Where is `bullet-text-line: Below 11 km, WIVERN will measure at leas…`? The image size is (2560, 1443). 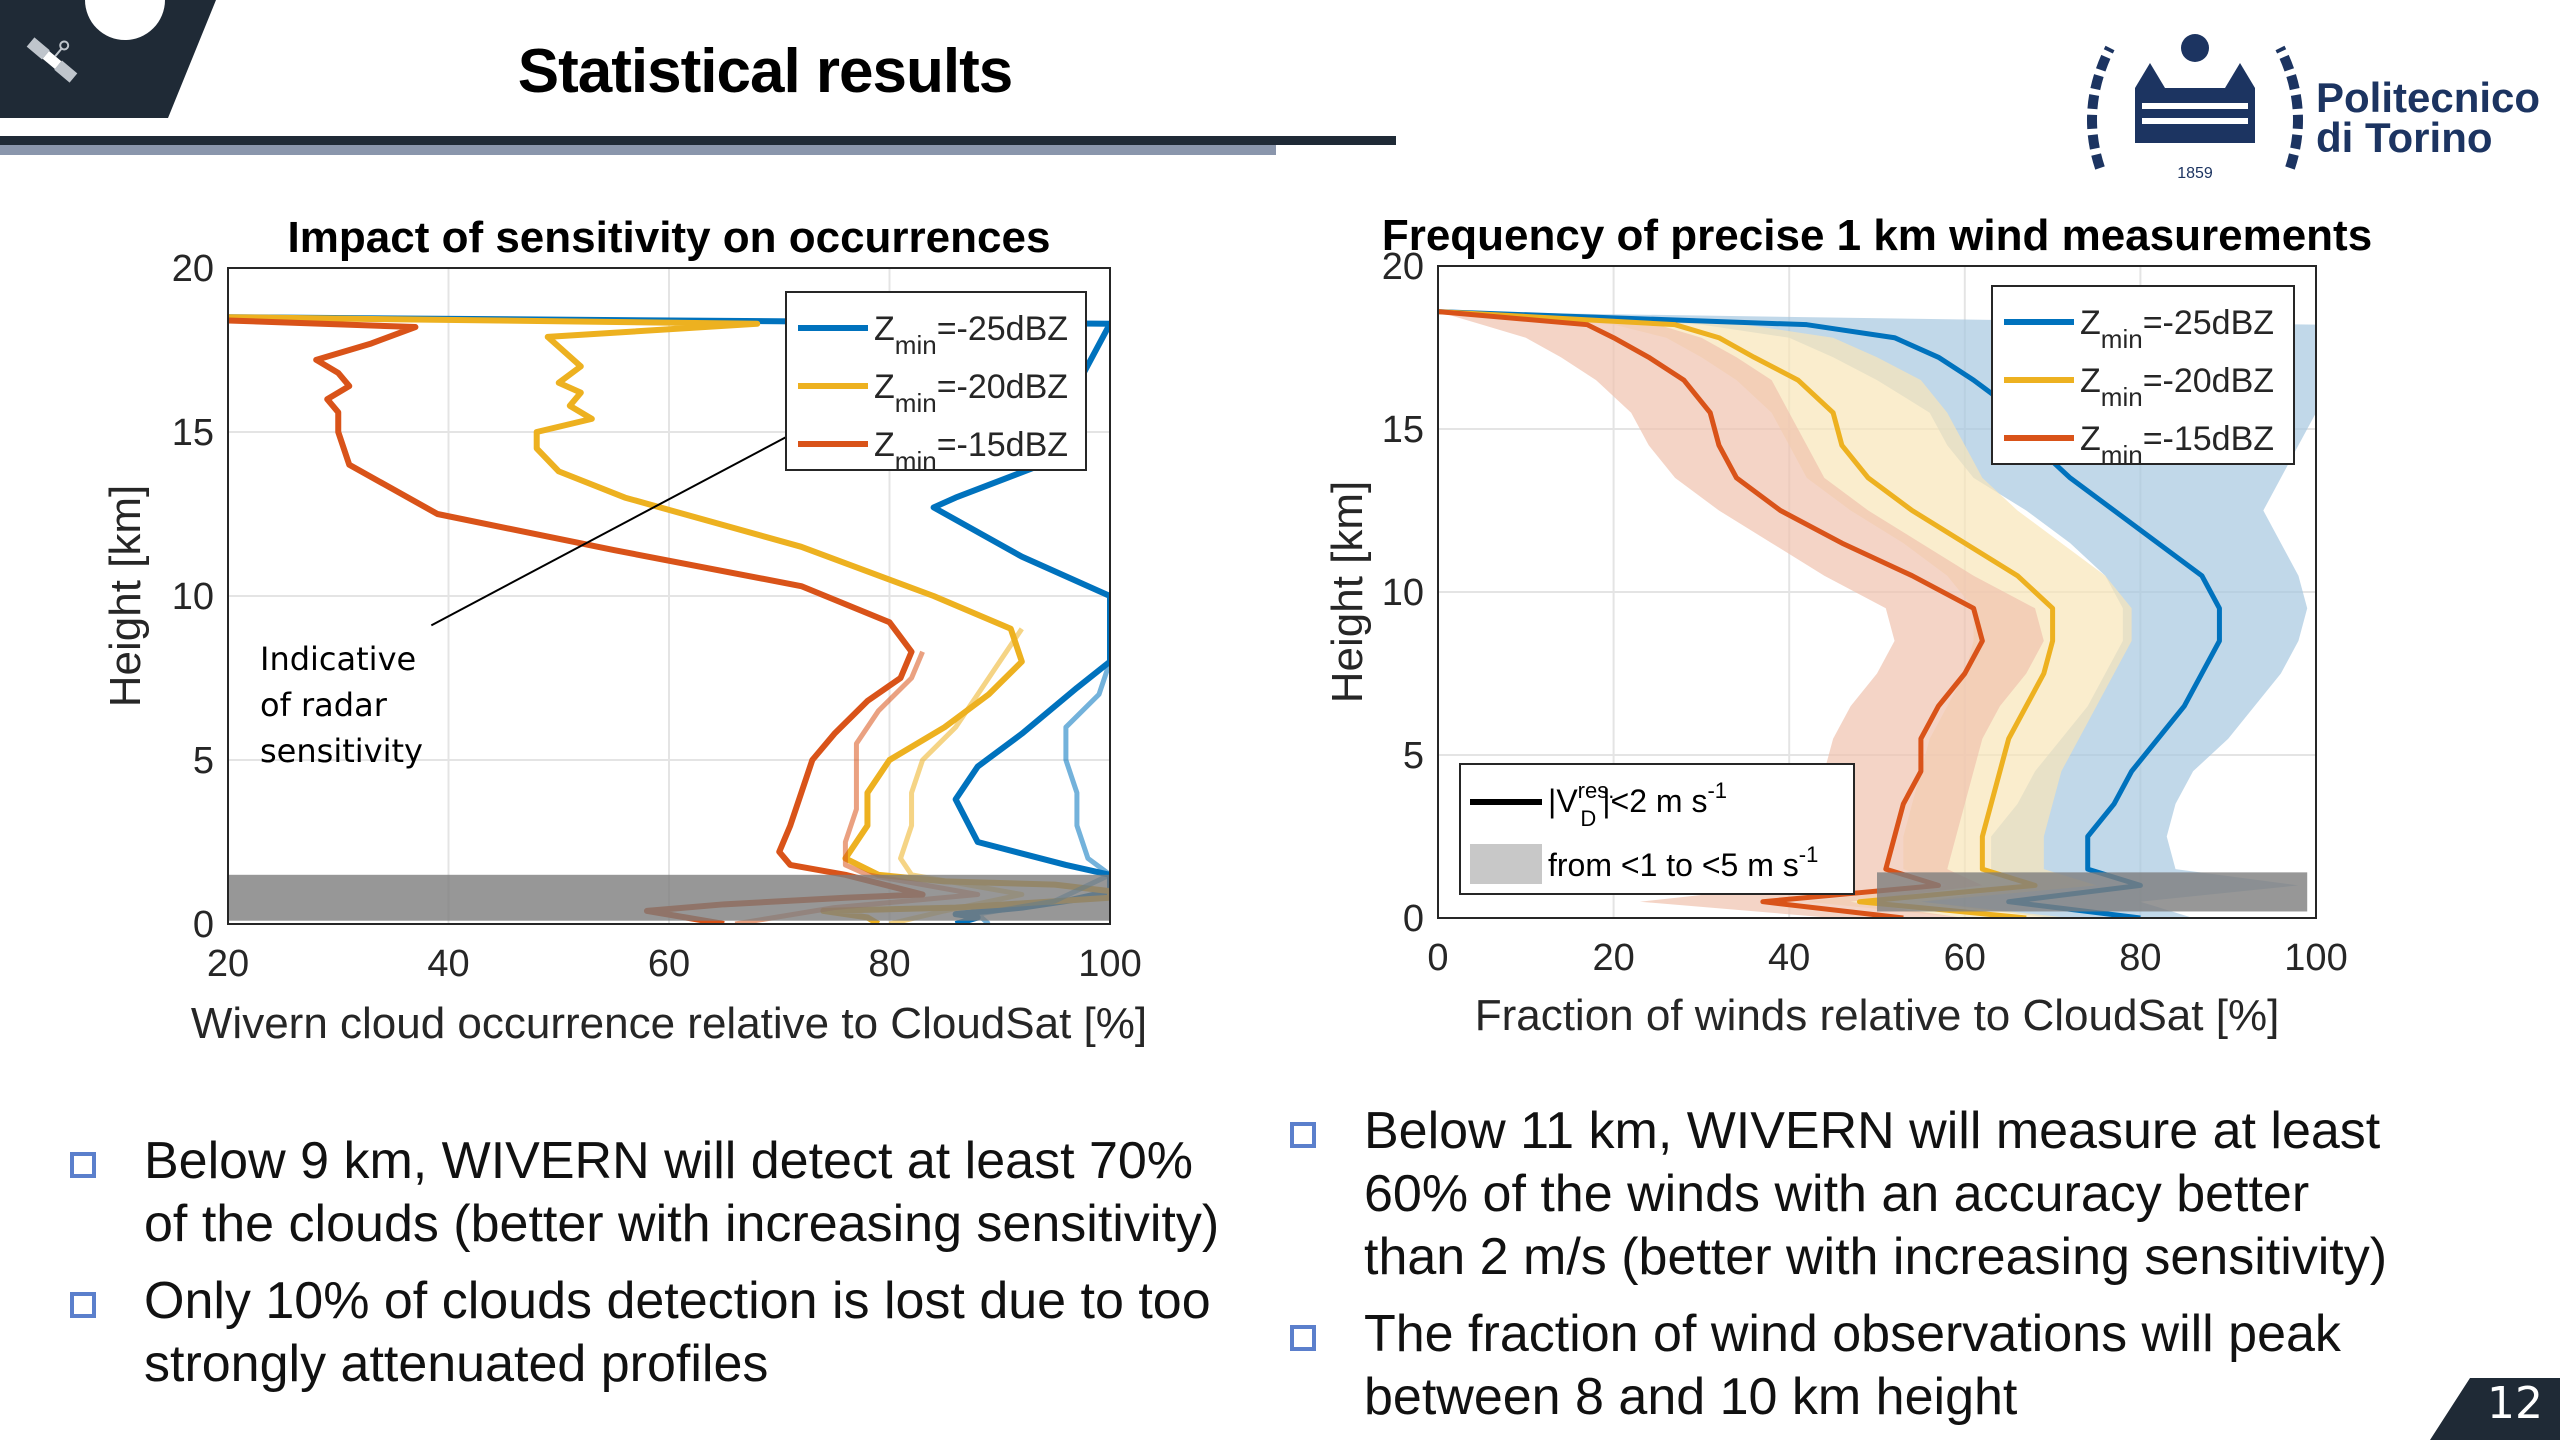
bullet-text-line: Below 11 km, WIVERN will measure at leas… is located at coordinates (1872, 1131).